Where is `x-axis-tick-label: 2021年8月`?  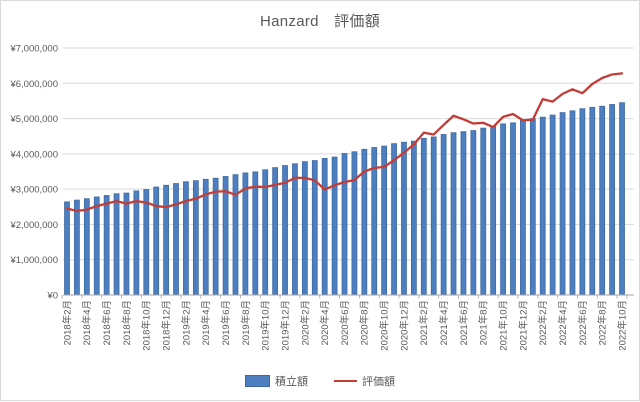 x-axis-tick-label: 2021年8月 is located at coordinates (484, 322).